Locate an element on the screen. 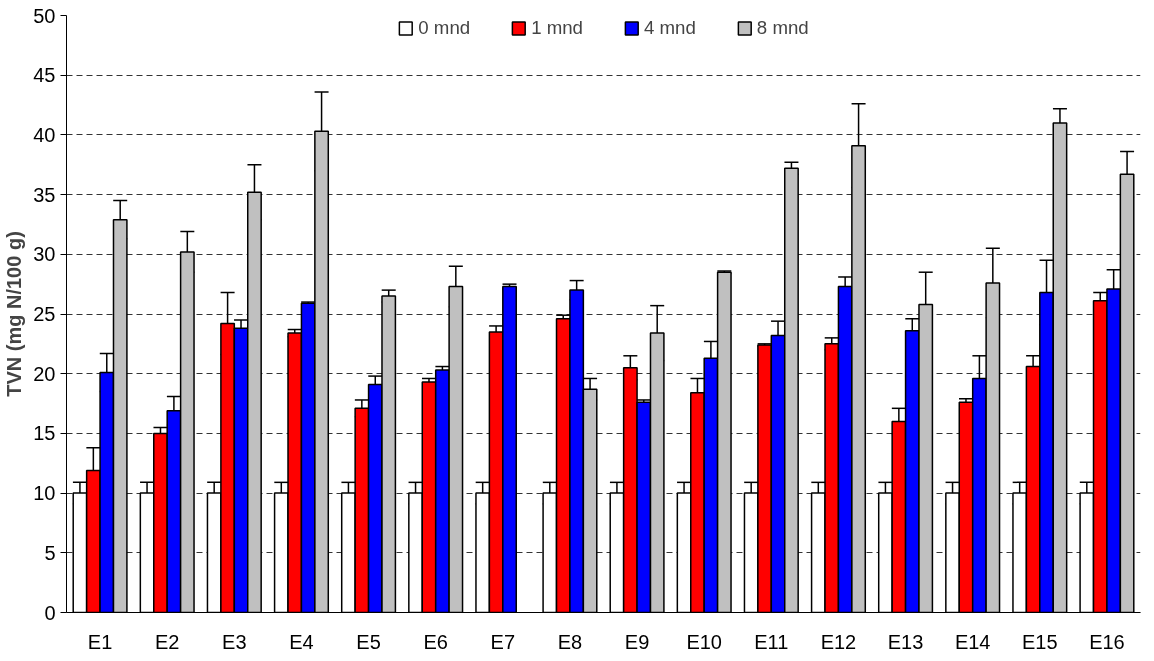 The height and width of the screenshot is (661, 1154). legend-label: 8 mnd is located at coordinates (782, 28).